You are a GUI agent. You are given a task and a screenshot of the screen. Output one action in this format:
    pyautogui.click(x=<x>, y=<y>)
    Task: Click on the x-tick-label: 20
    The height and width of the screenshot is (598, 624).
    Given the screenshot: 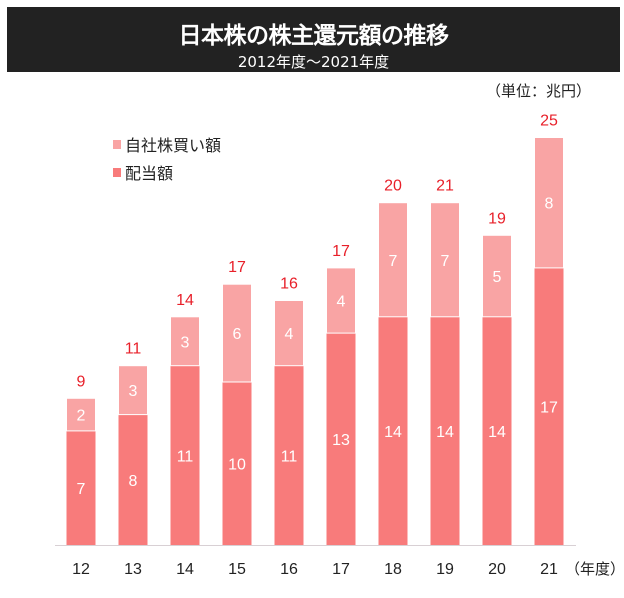 What is the action you would take?
    pyautogui.click(x=497, y=569)
    